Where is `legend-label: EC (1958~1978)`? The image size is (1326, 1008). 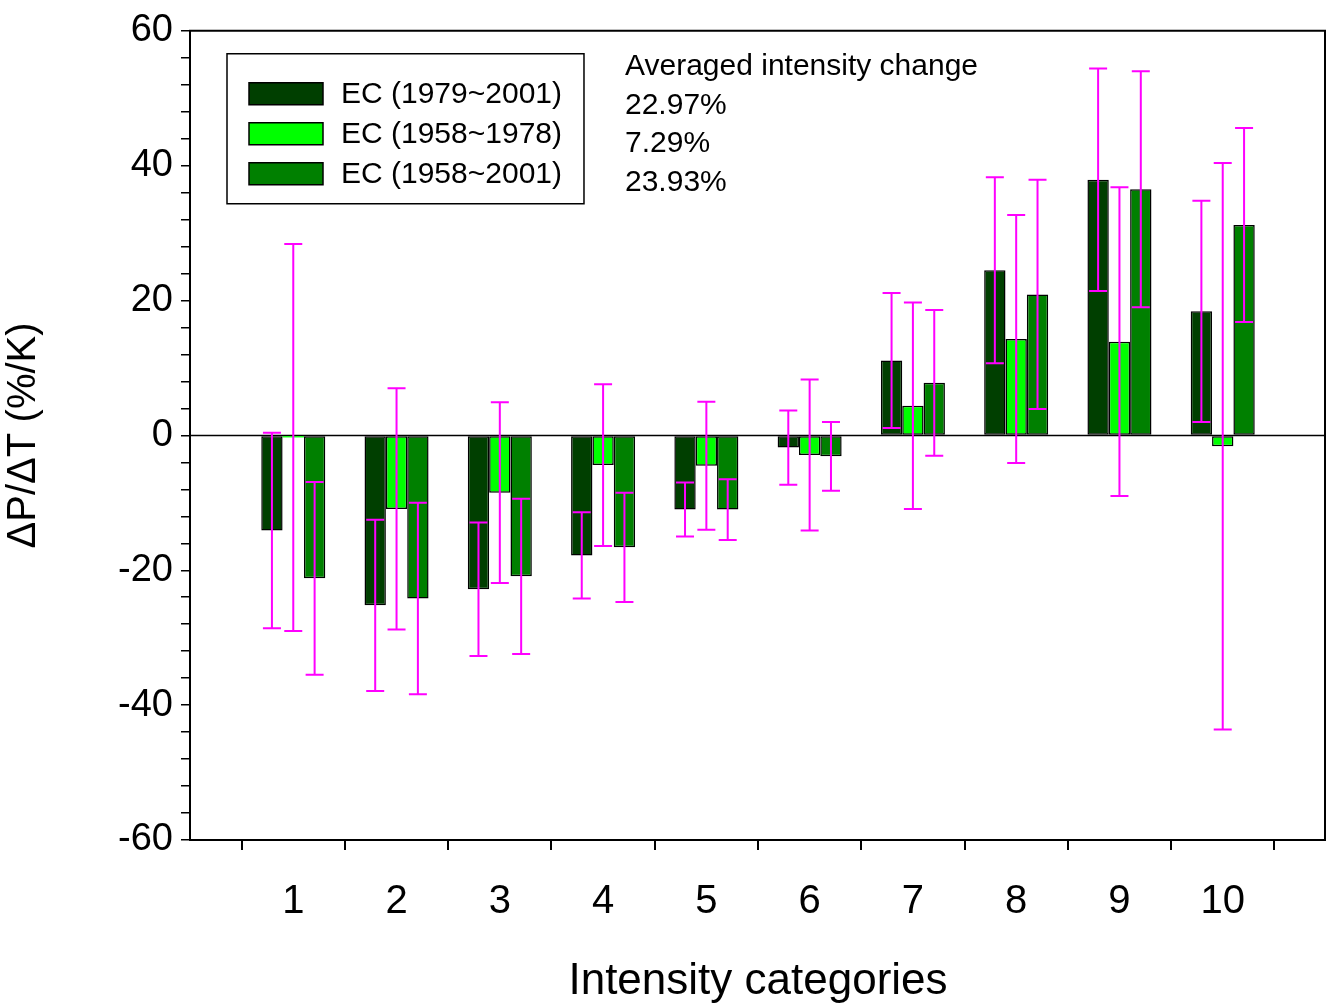 legend-label: EC (1958~1978) is located at coordinates (451, 133).